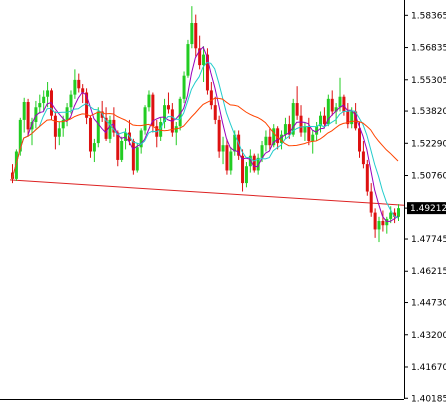  I want to click on y-tick-label: 1.50760, so click(428, 177).